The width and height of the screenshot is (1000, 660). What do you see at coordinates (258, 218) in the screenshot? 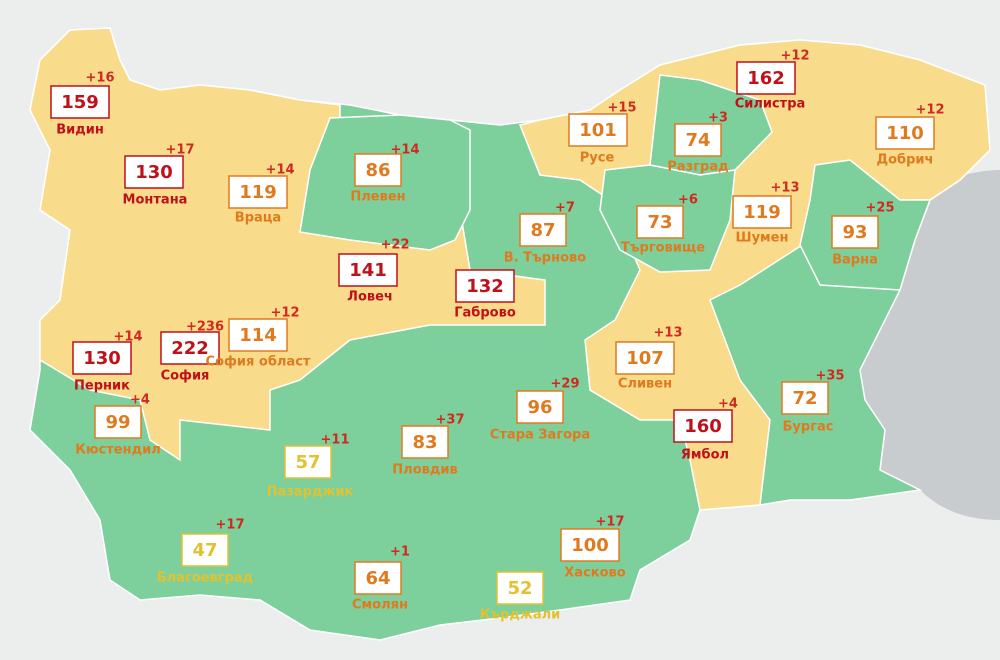
I see `region-name: Враца` at bounding box center [258, 218].